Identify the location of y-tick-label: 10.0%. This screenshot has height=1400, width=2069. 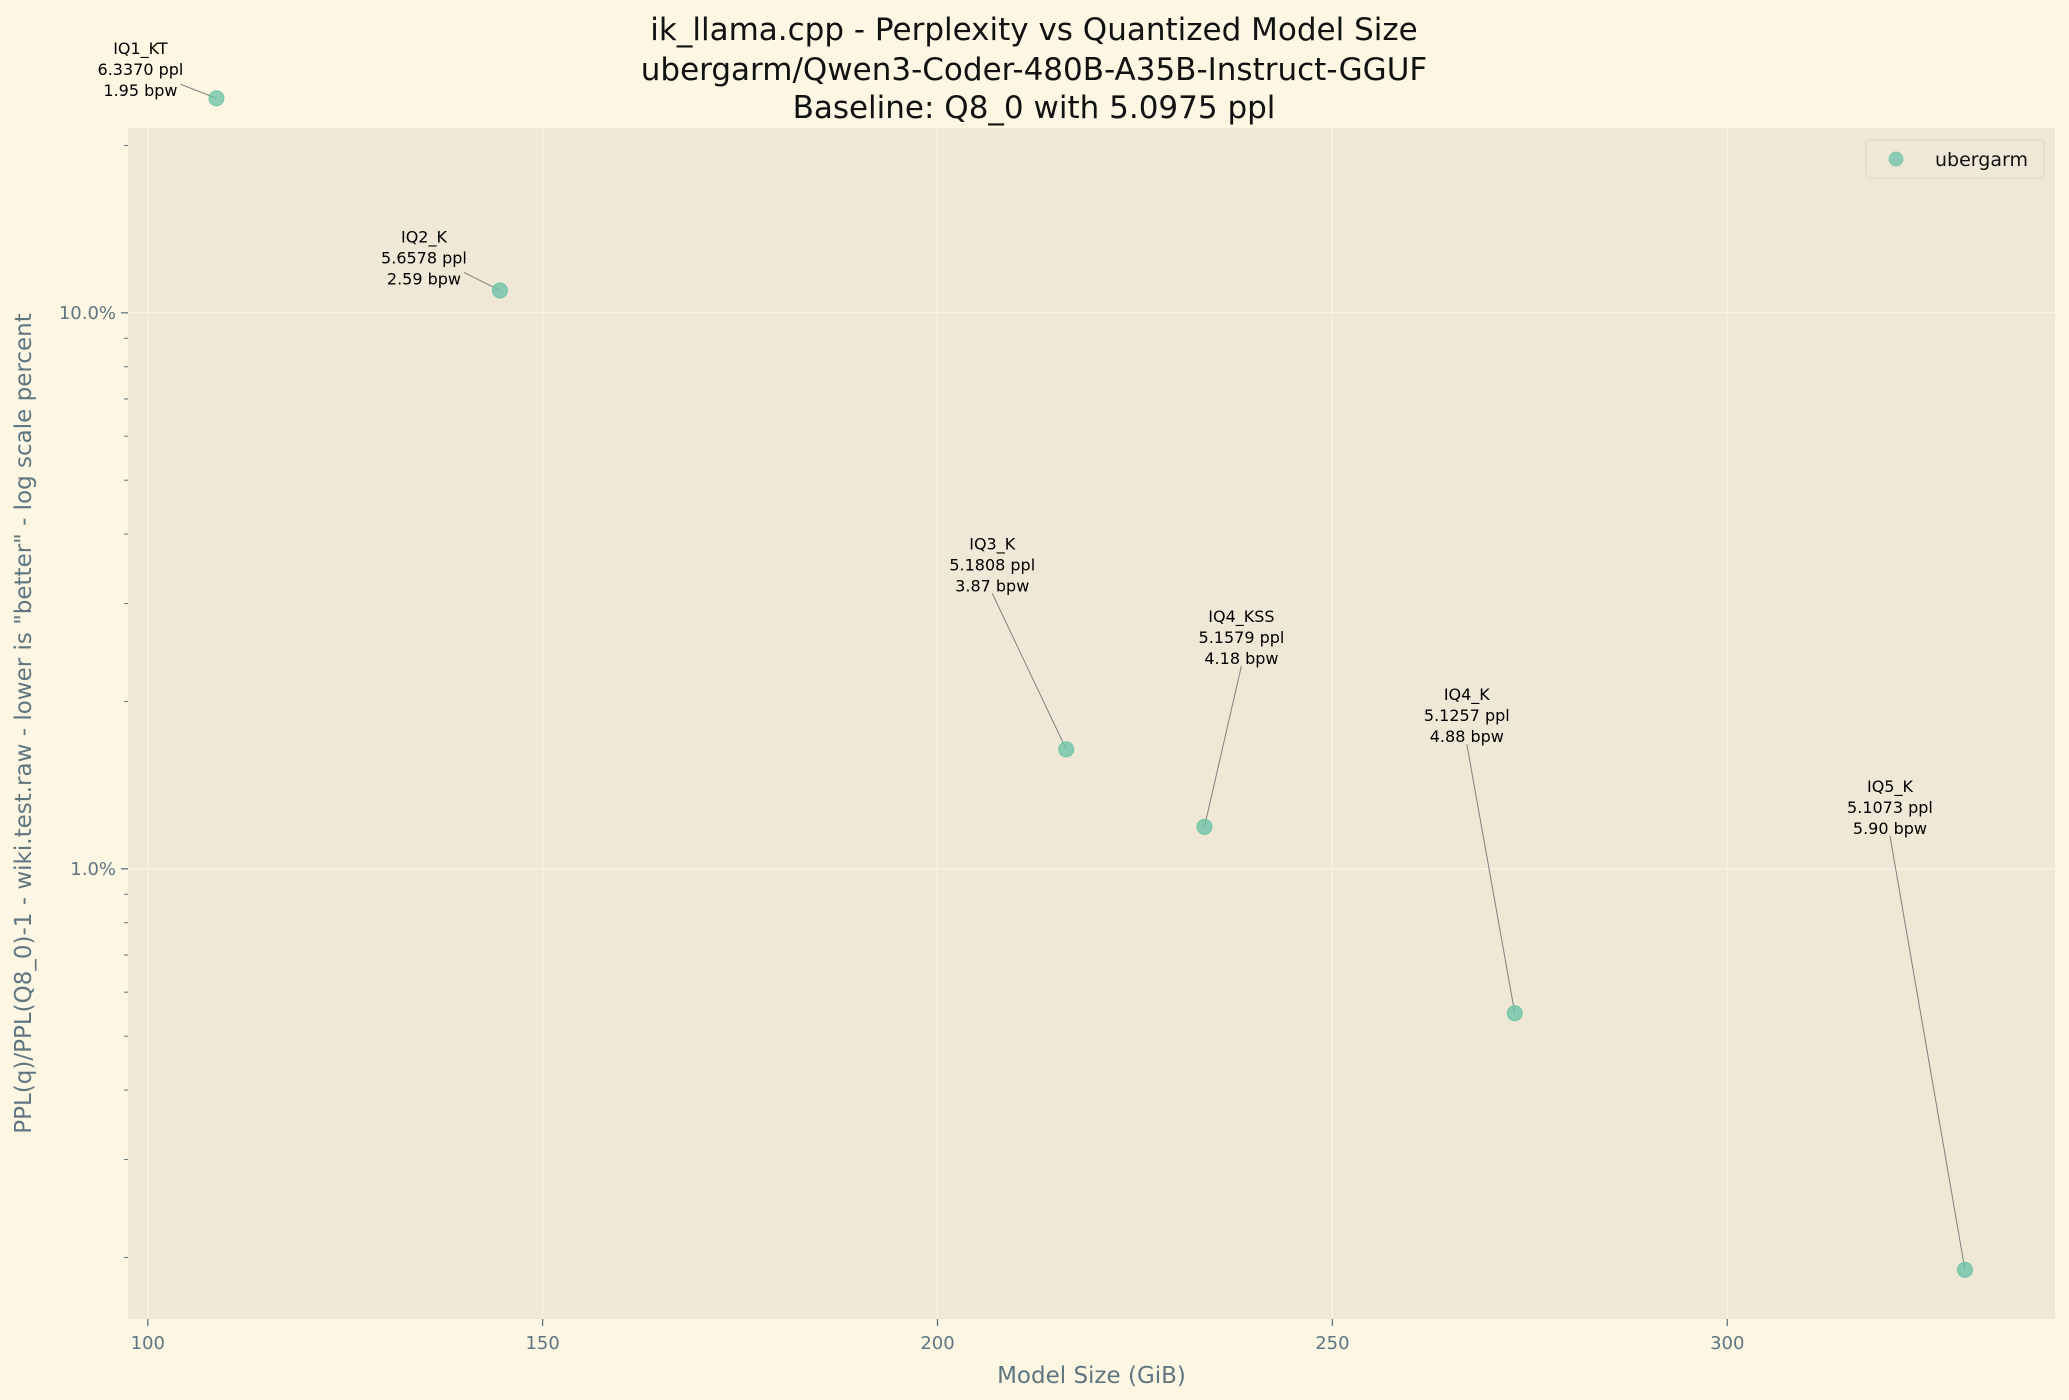
(87, 313).